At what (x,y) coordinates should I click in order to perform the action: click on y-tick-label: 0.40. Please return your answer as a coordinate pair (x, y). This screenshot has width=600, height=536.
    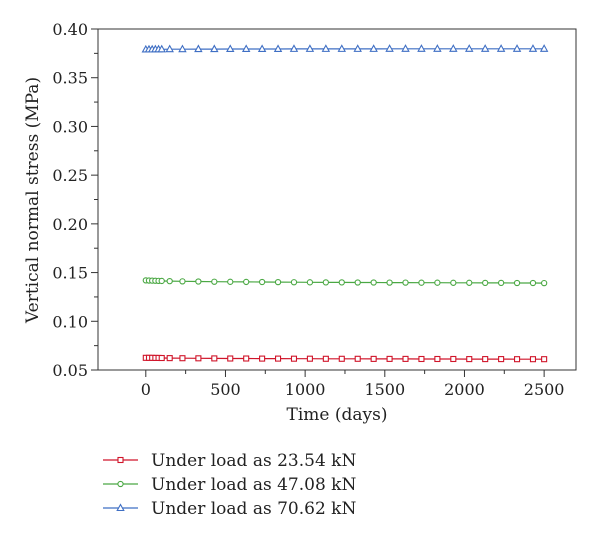
    Looking at the image, I should click on (70, 29).